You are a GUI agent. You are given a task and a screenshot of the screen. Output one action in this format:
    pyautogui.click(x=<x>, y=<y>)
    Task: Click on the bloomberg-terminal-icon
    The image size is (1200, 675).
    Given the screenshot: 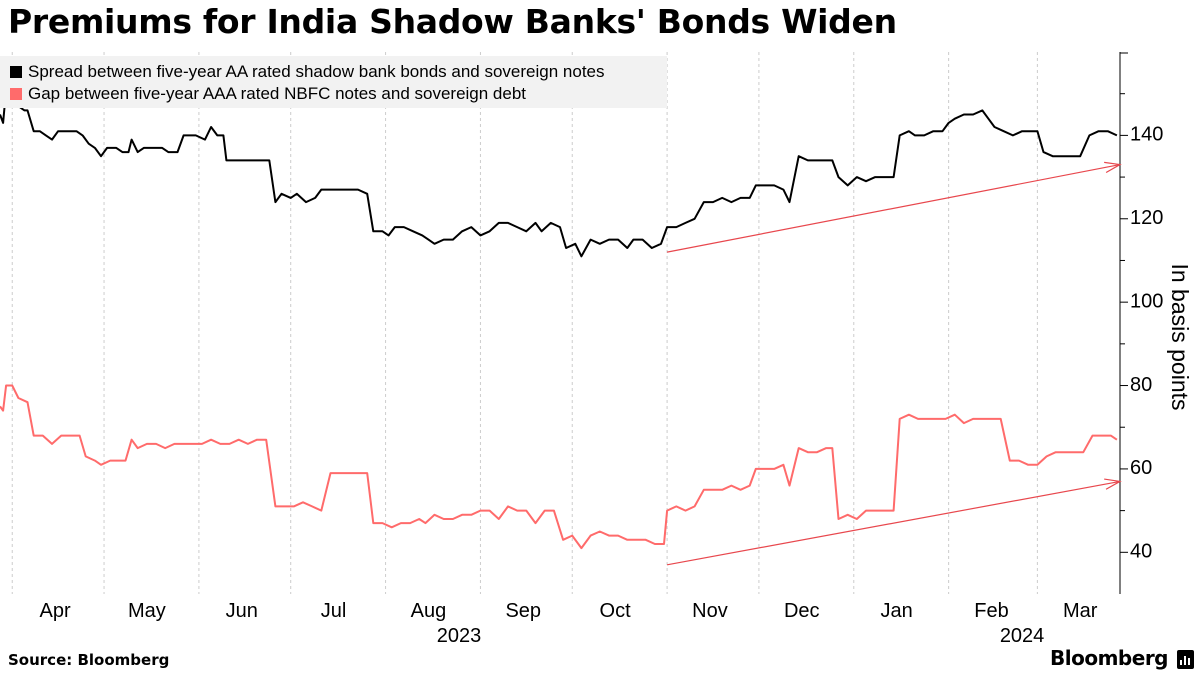 What is the action you would take?
    pyautogui.click(x=1185, y=659)
    